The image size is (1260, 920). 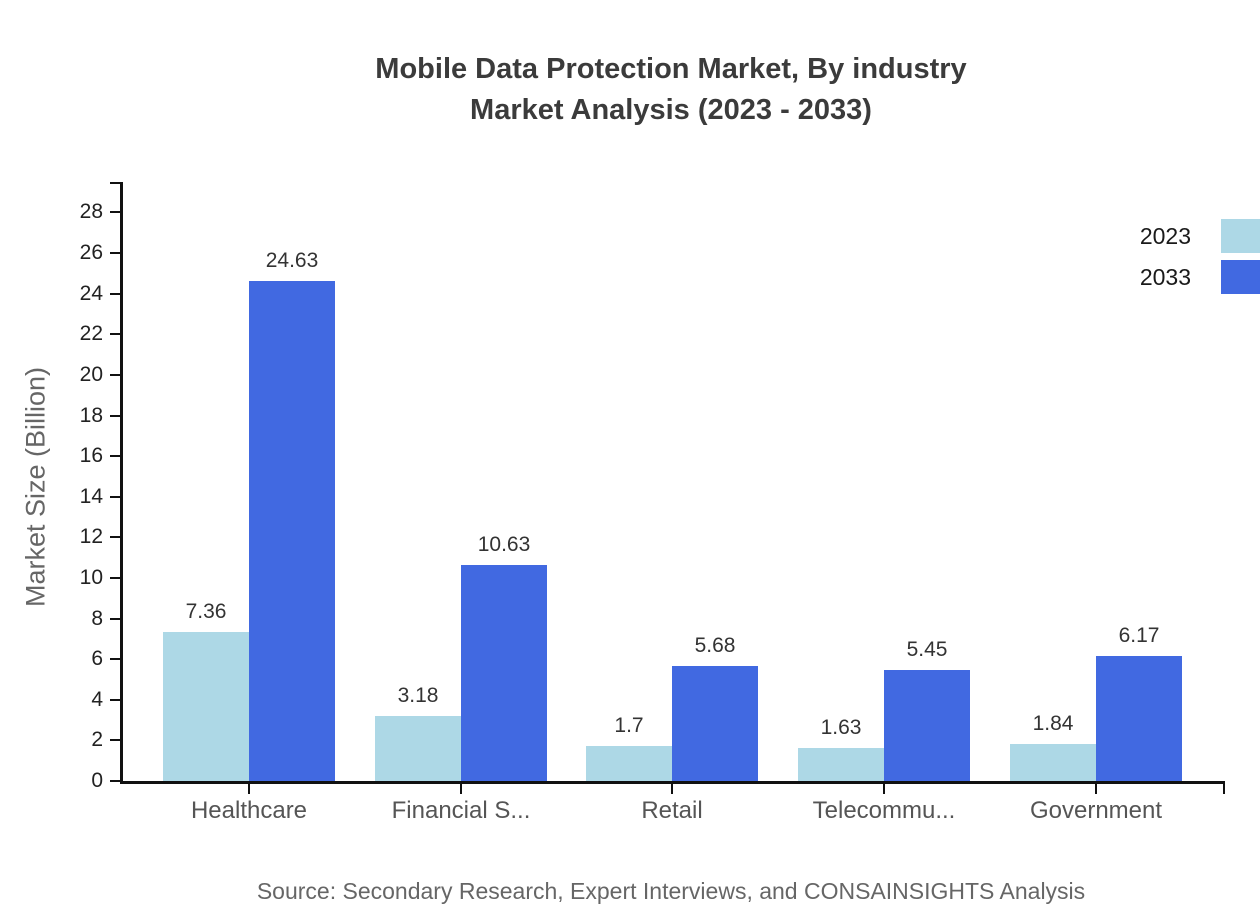 I want to click on chart-title-line2: Market Analysis (2023 - 2033), so click(x=671, y=110).